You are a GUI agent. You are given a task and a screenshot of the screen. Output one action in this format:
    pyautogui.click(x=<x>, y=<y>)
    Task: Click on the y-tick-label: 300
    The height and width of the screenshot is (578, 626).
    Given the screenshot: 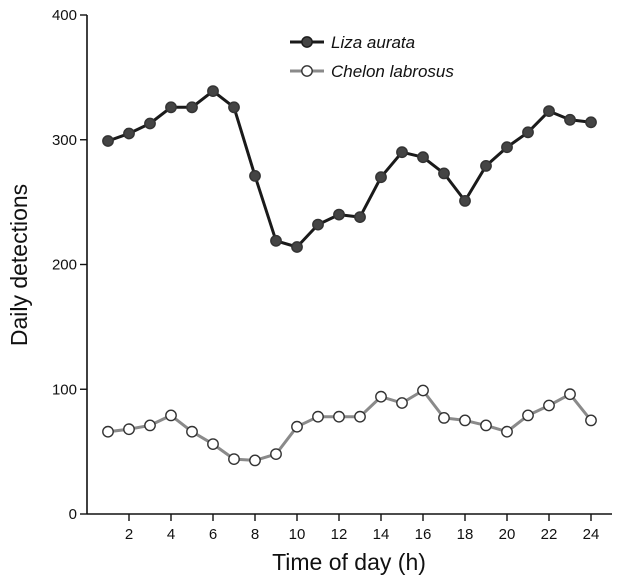 What is the action you would take?
    pyautogui.click(x=64, y=140)
    